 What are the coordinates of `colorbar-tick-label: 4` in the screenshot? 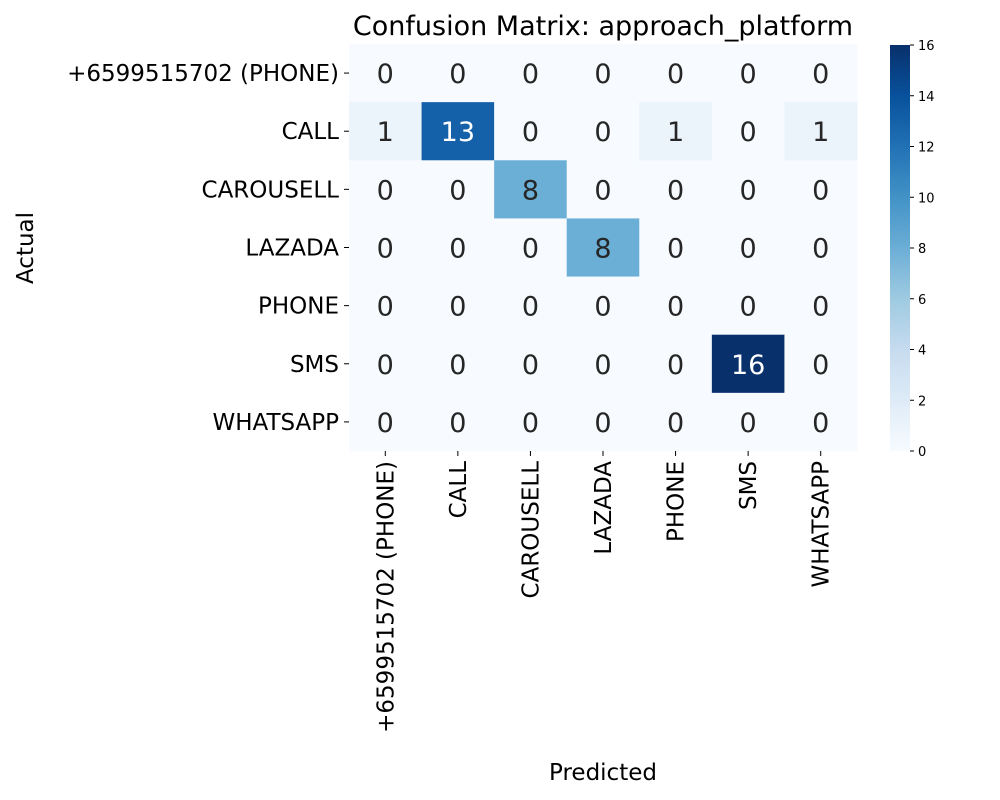 It's located at (922, 351).